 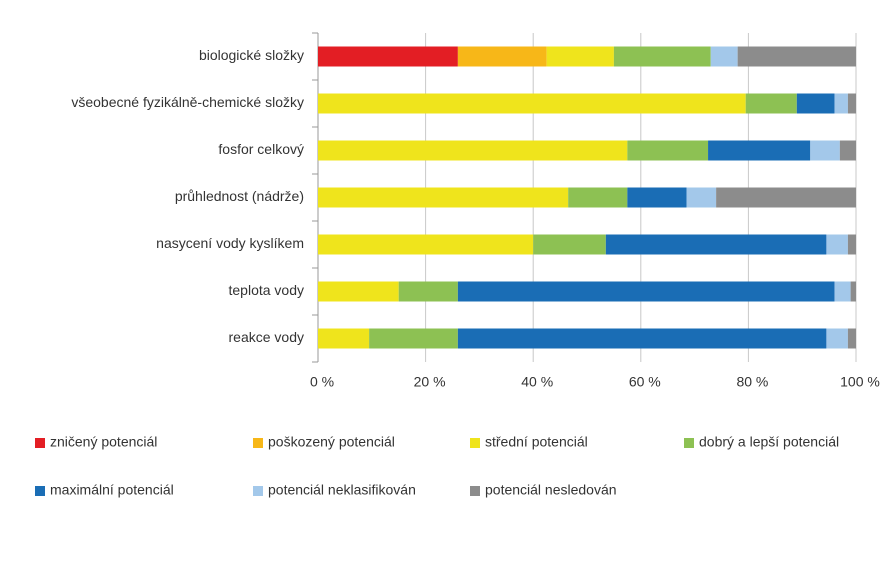 I want to click on x-tick-label: 0 %, so click(x=322, y=382).